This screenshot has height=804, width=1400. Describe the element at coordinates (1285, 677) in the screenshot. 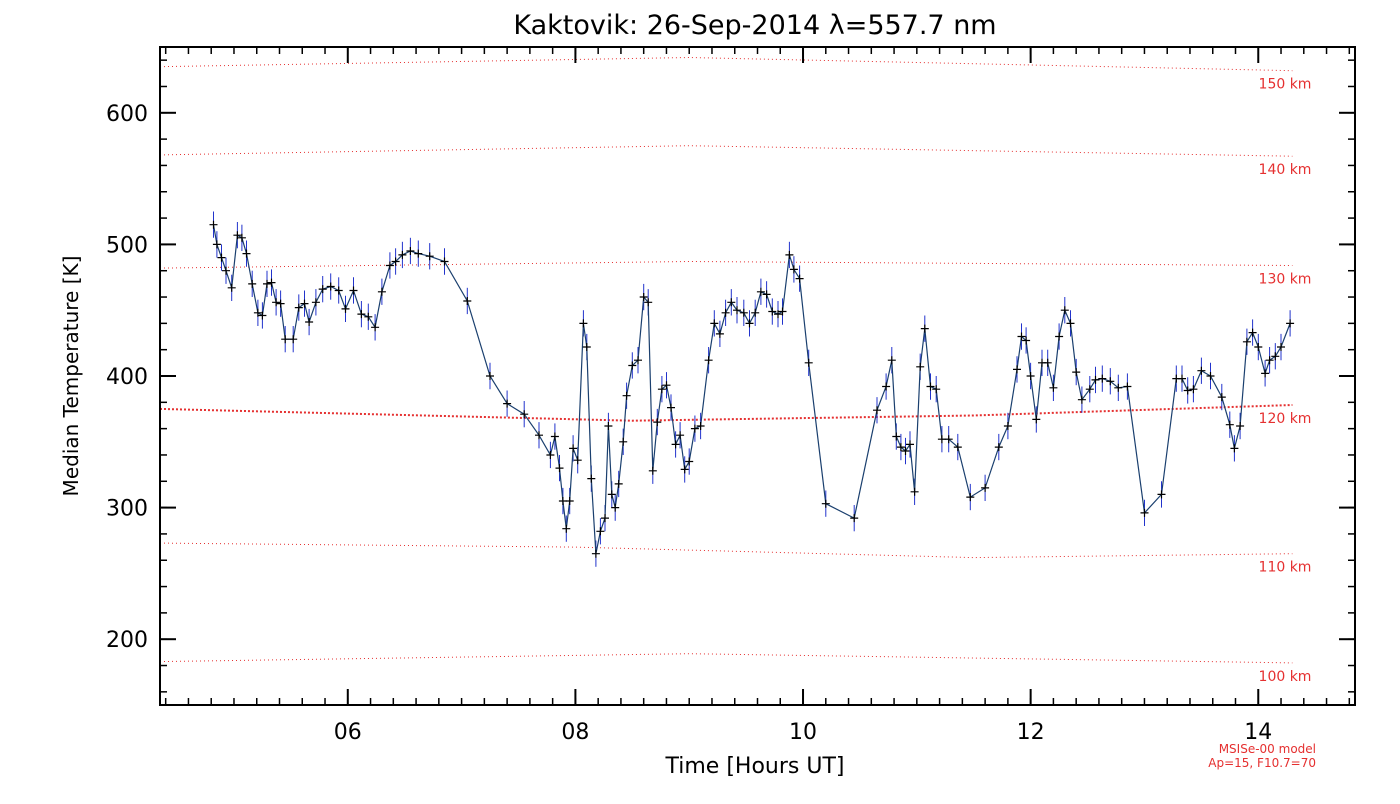

I see `model-curve-label-5: 100 km` at that location.